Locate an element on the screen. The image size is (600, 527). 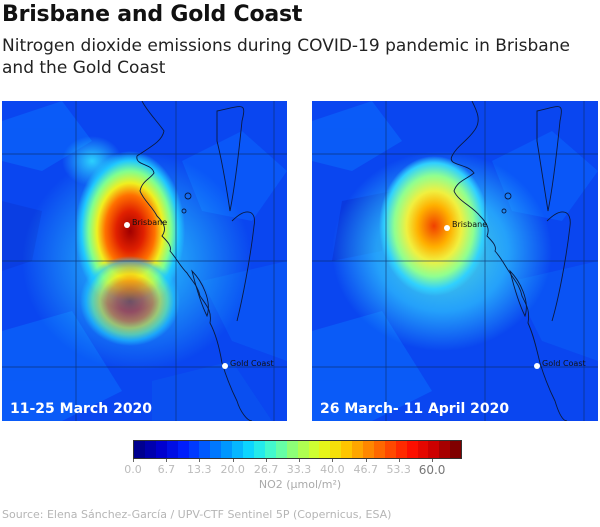
colorbar-tick-label: 26.7 is located at coordinates (266, 469).